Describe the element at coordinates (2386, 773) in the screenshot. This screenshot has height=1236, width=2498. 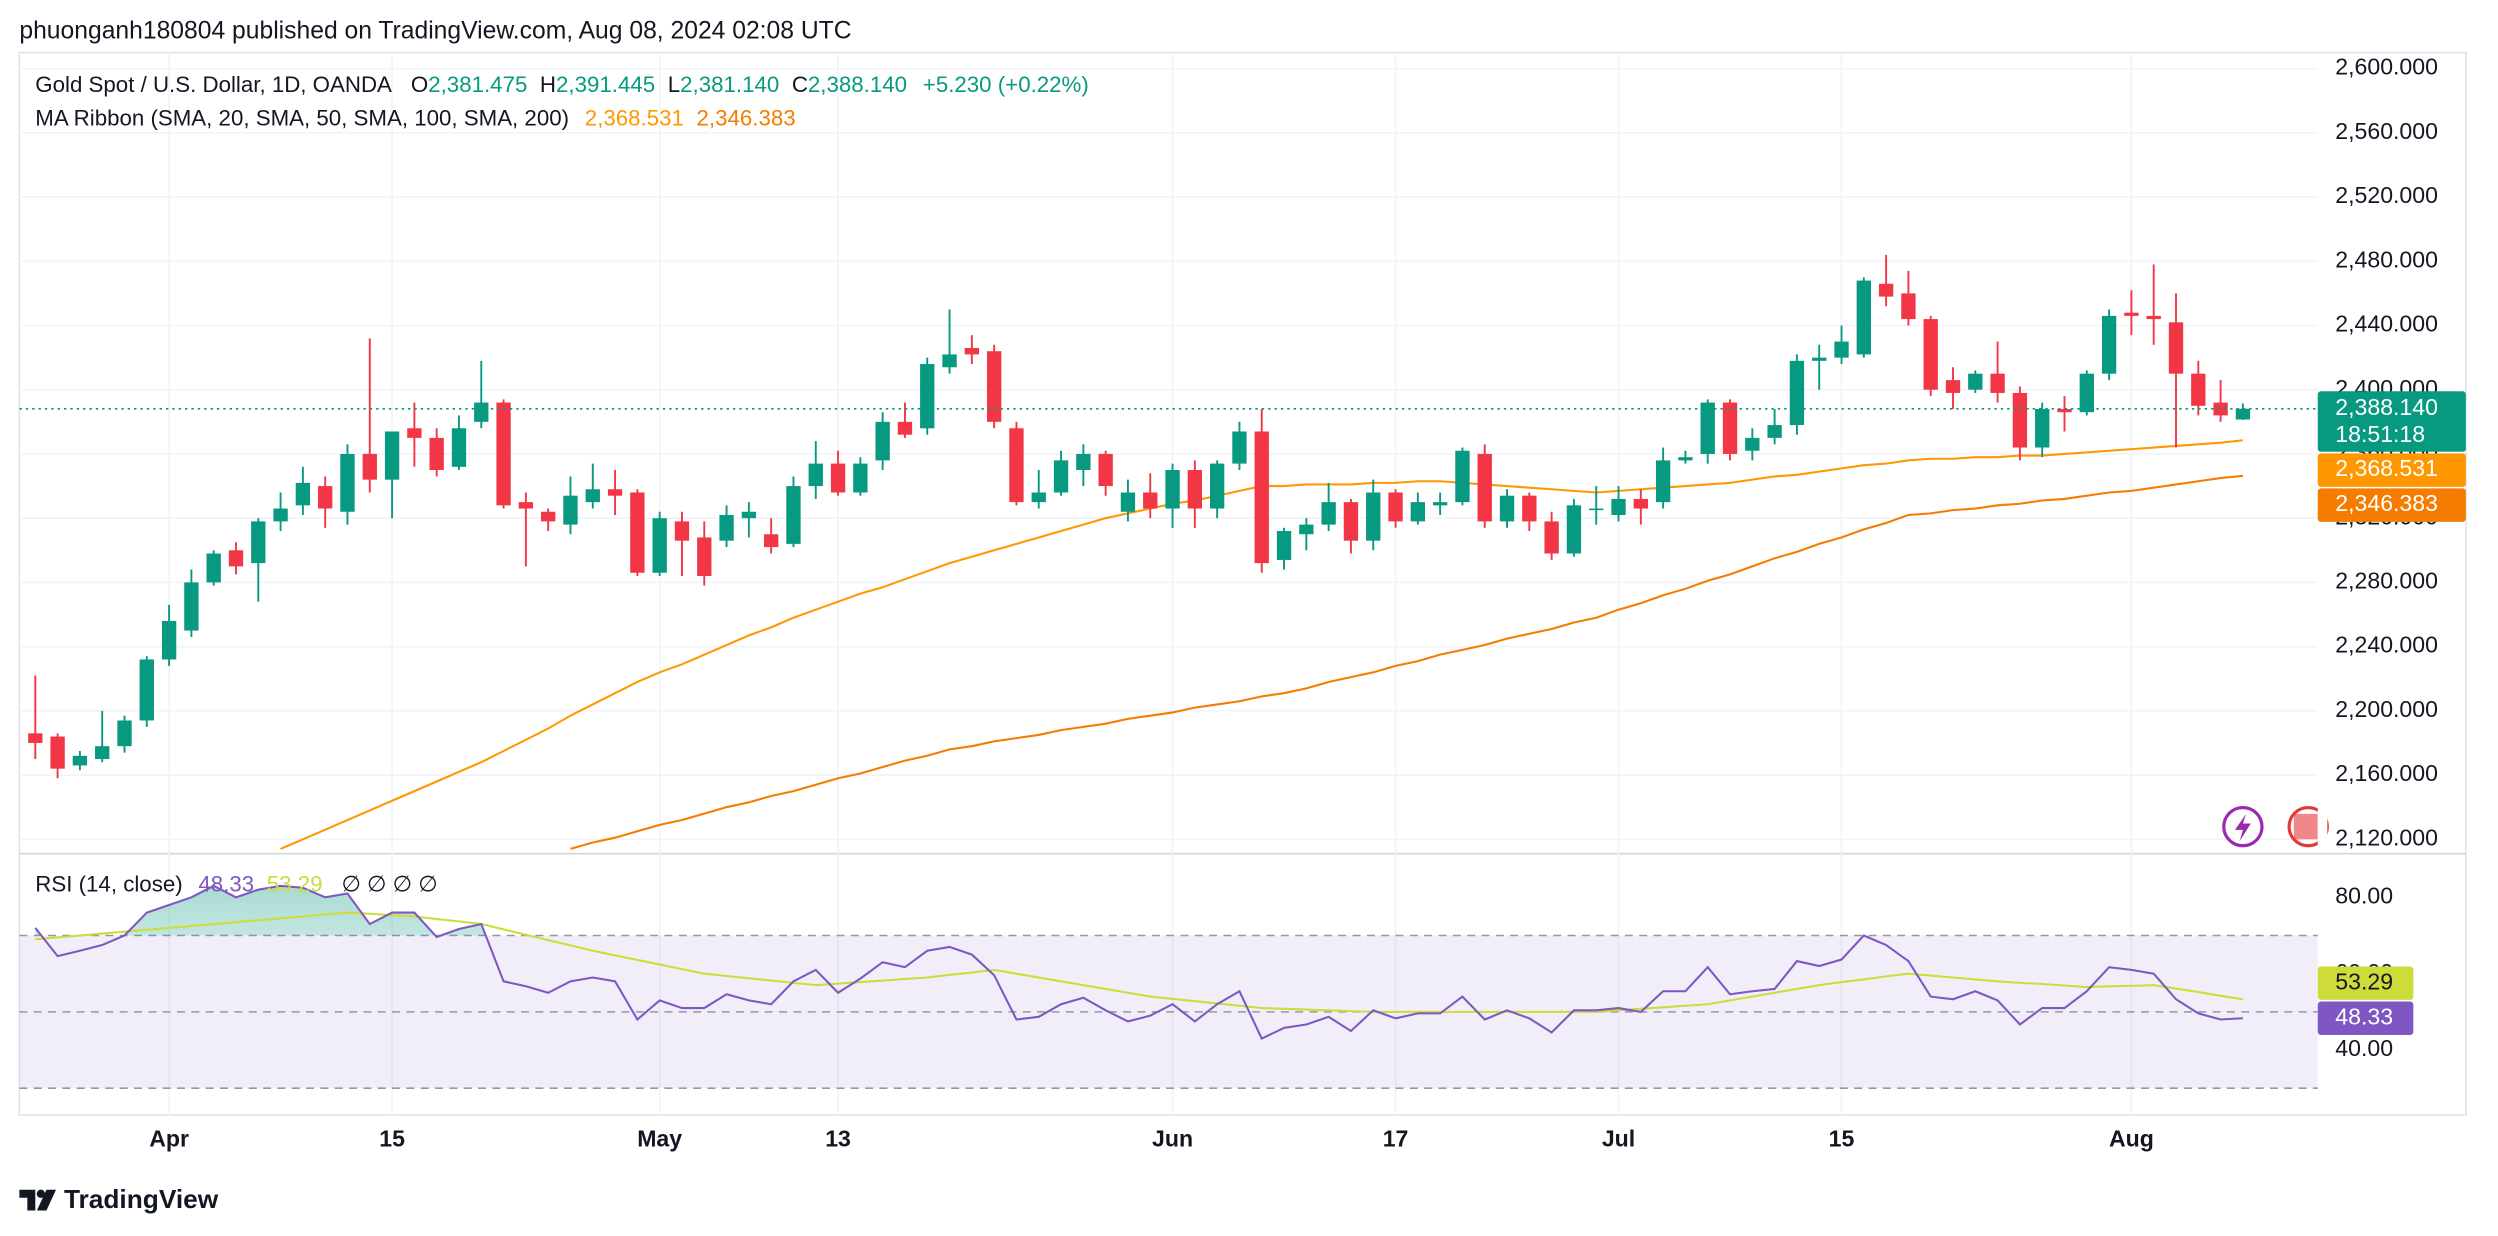
I see `y-tick-label: 2,160.000` at that location.